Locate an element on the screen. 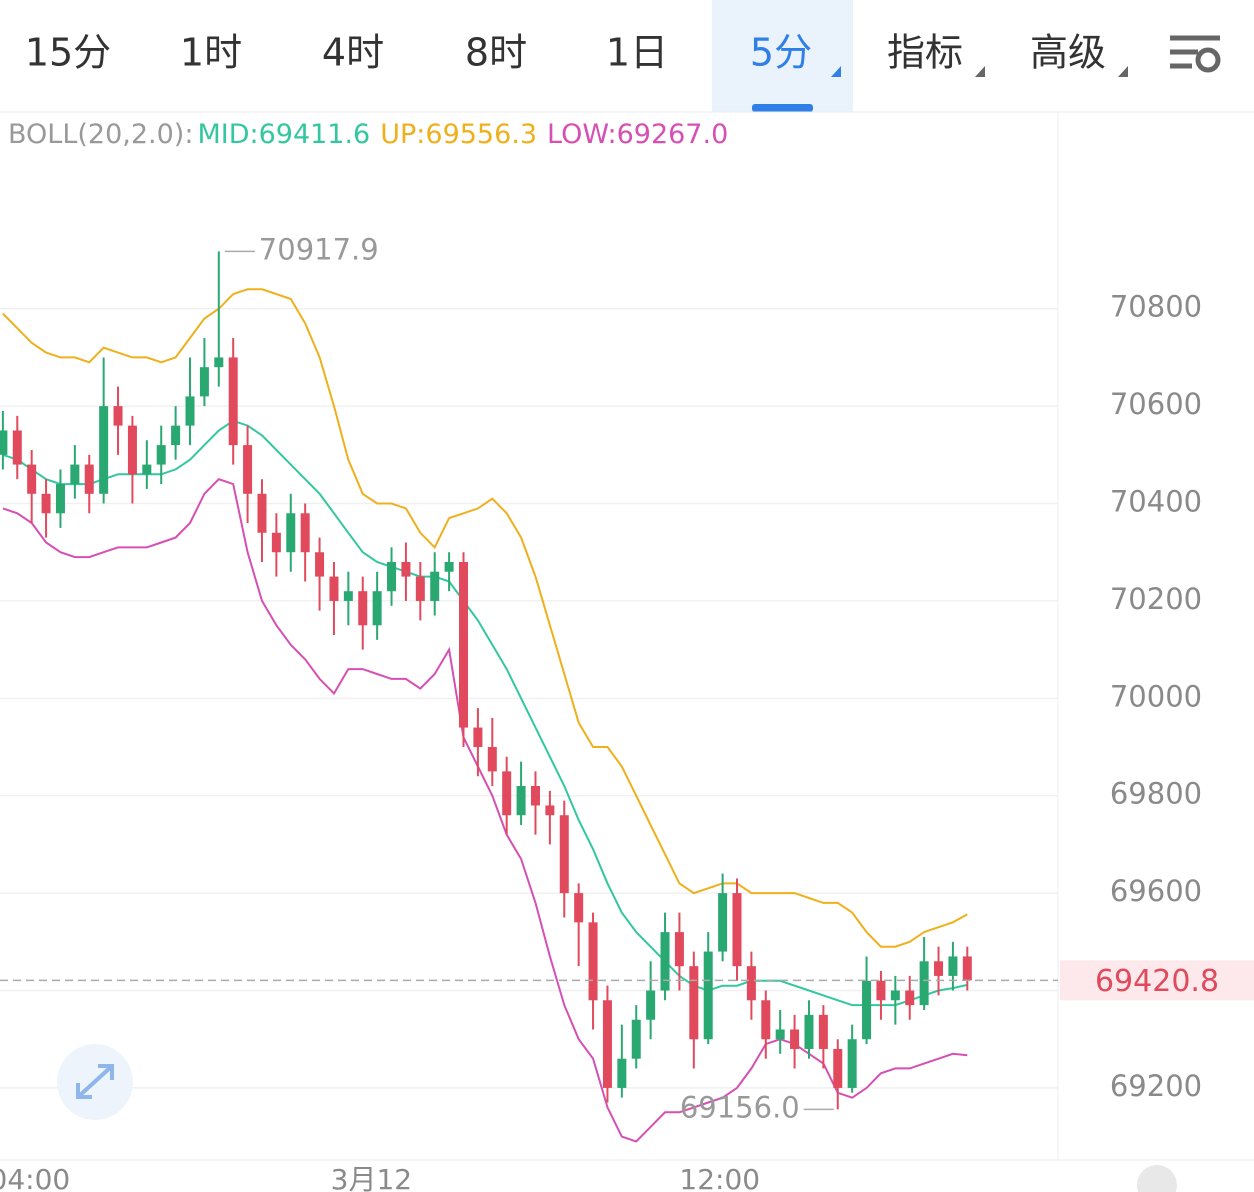 The image size is (1254, 1192). y-tick-label: 69800 is located at coordinates (1156, 794).